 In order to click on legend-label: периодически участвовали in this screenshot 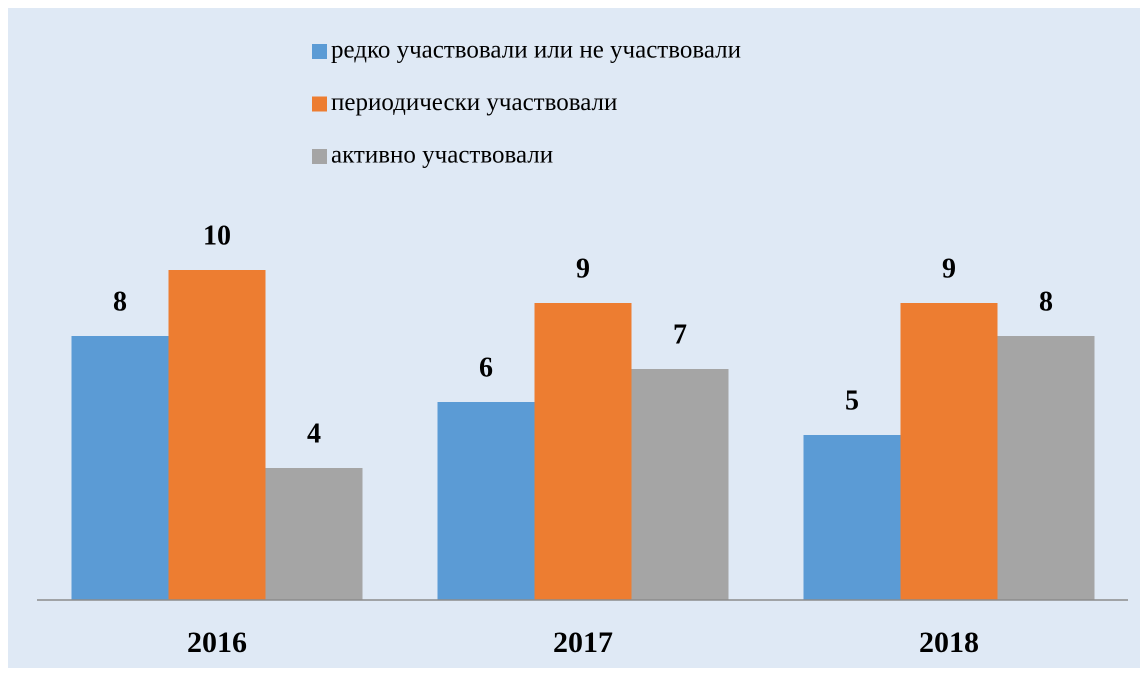, I will do `click(474, 102)`.